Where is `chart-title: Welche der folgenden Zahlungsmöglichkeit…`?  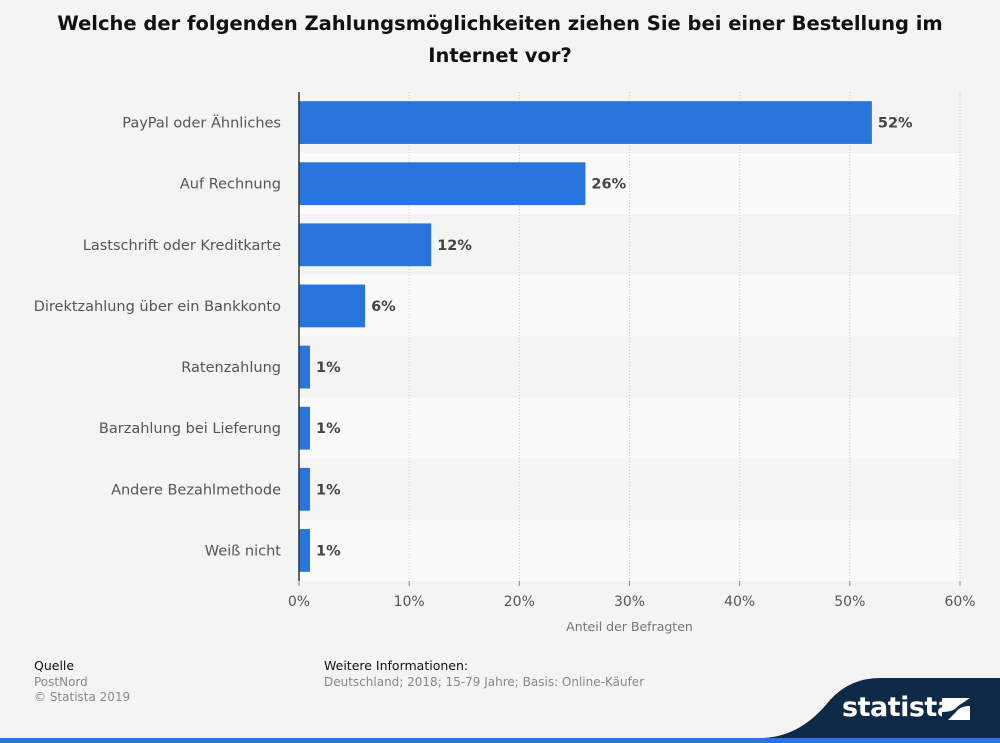 chart-title: Welche der folgenden Zahlungsmöglichkeit… is located at coordinates (500, 39).